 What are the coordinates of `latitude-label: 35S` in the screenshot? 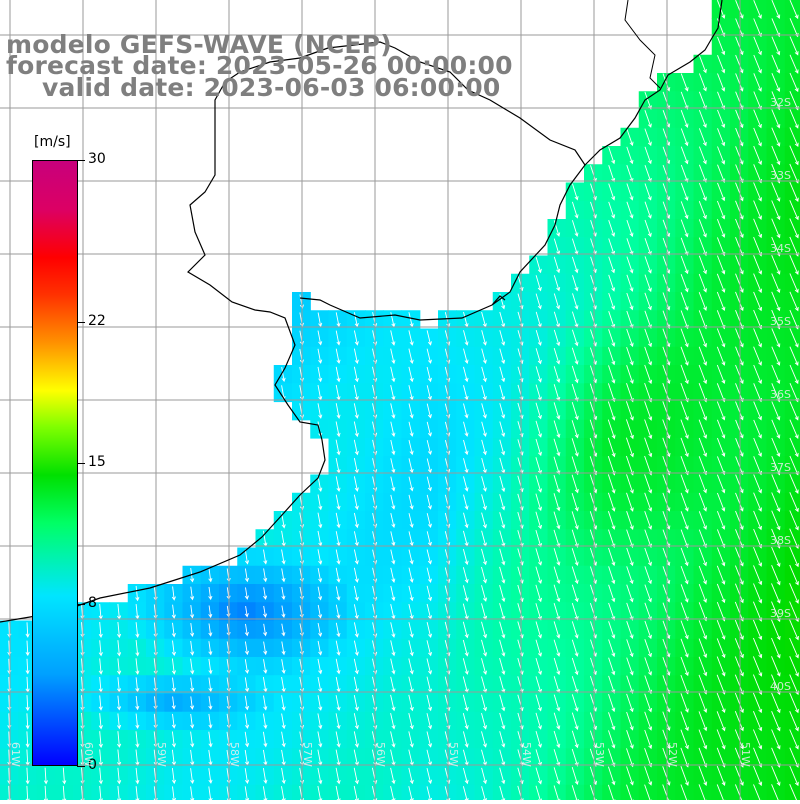 It's located at (780, 321).